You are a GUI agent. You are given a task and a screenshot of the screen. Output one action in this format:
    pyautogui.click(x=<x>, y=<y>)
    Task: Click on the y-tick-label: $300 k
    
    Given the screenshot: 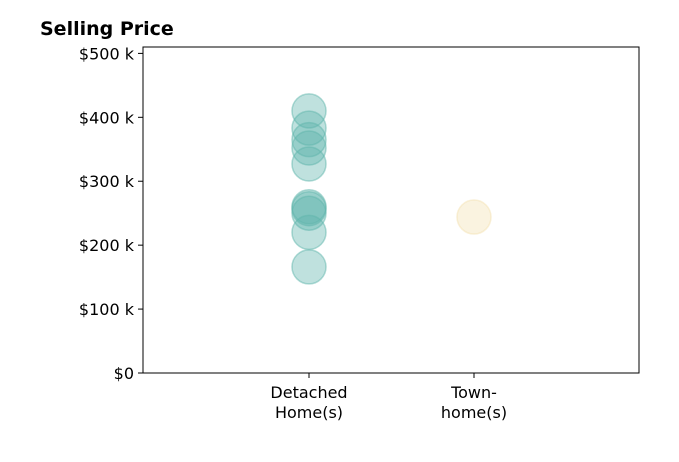 What is the action you would take?
    pyautogui.click(x=107, y=181)
    